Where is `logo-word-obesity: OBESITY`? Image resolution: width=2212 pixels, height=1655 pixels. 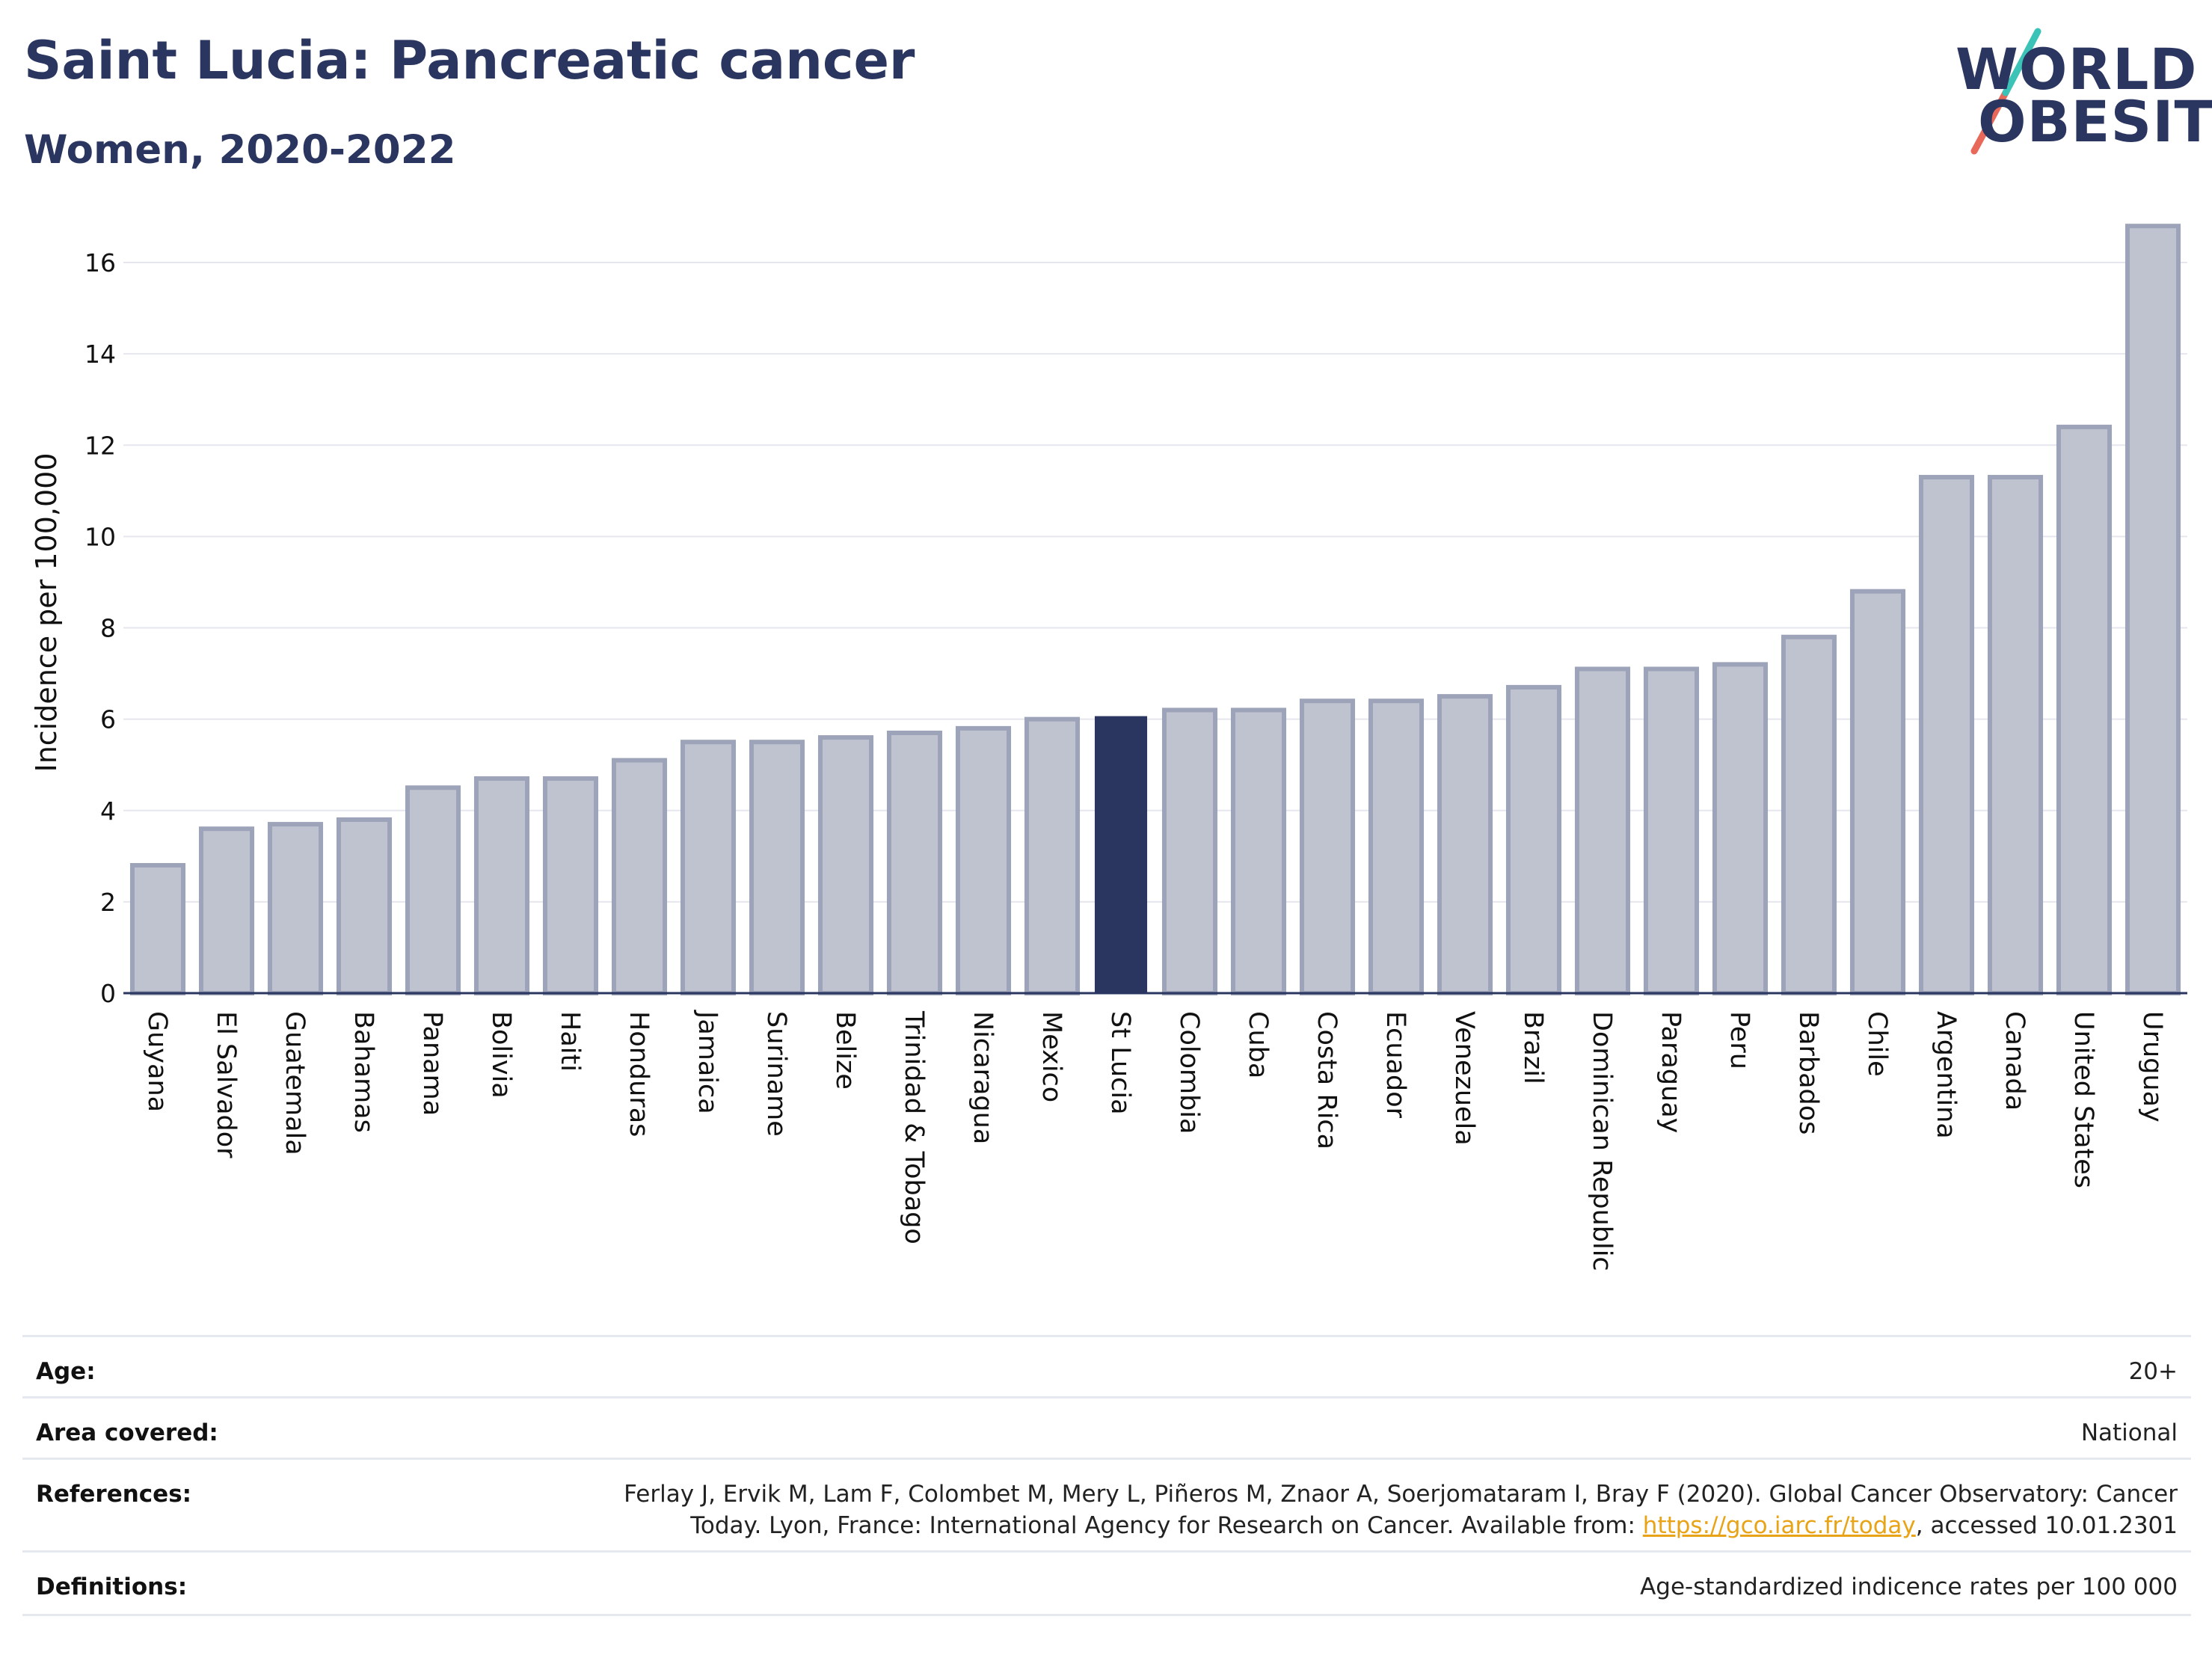 logo-word-obesity: OBESITY is located at coordinates (2095, 121).